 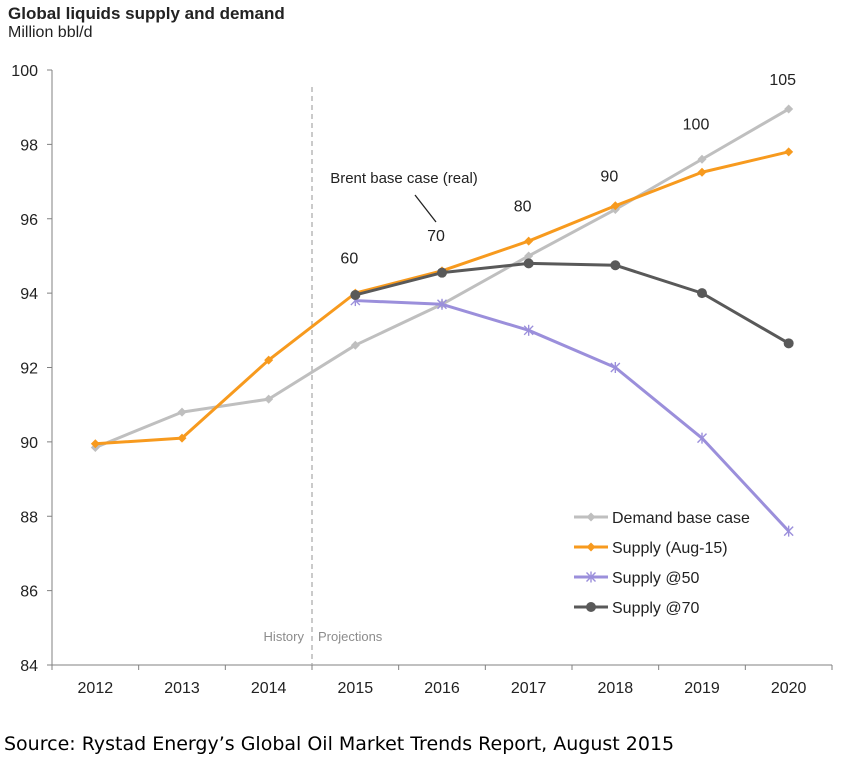 I want to click on brent-leader-line, so click(x=425, y=208).